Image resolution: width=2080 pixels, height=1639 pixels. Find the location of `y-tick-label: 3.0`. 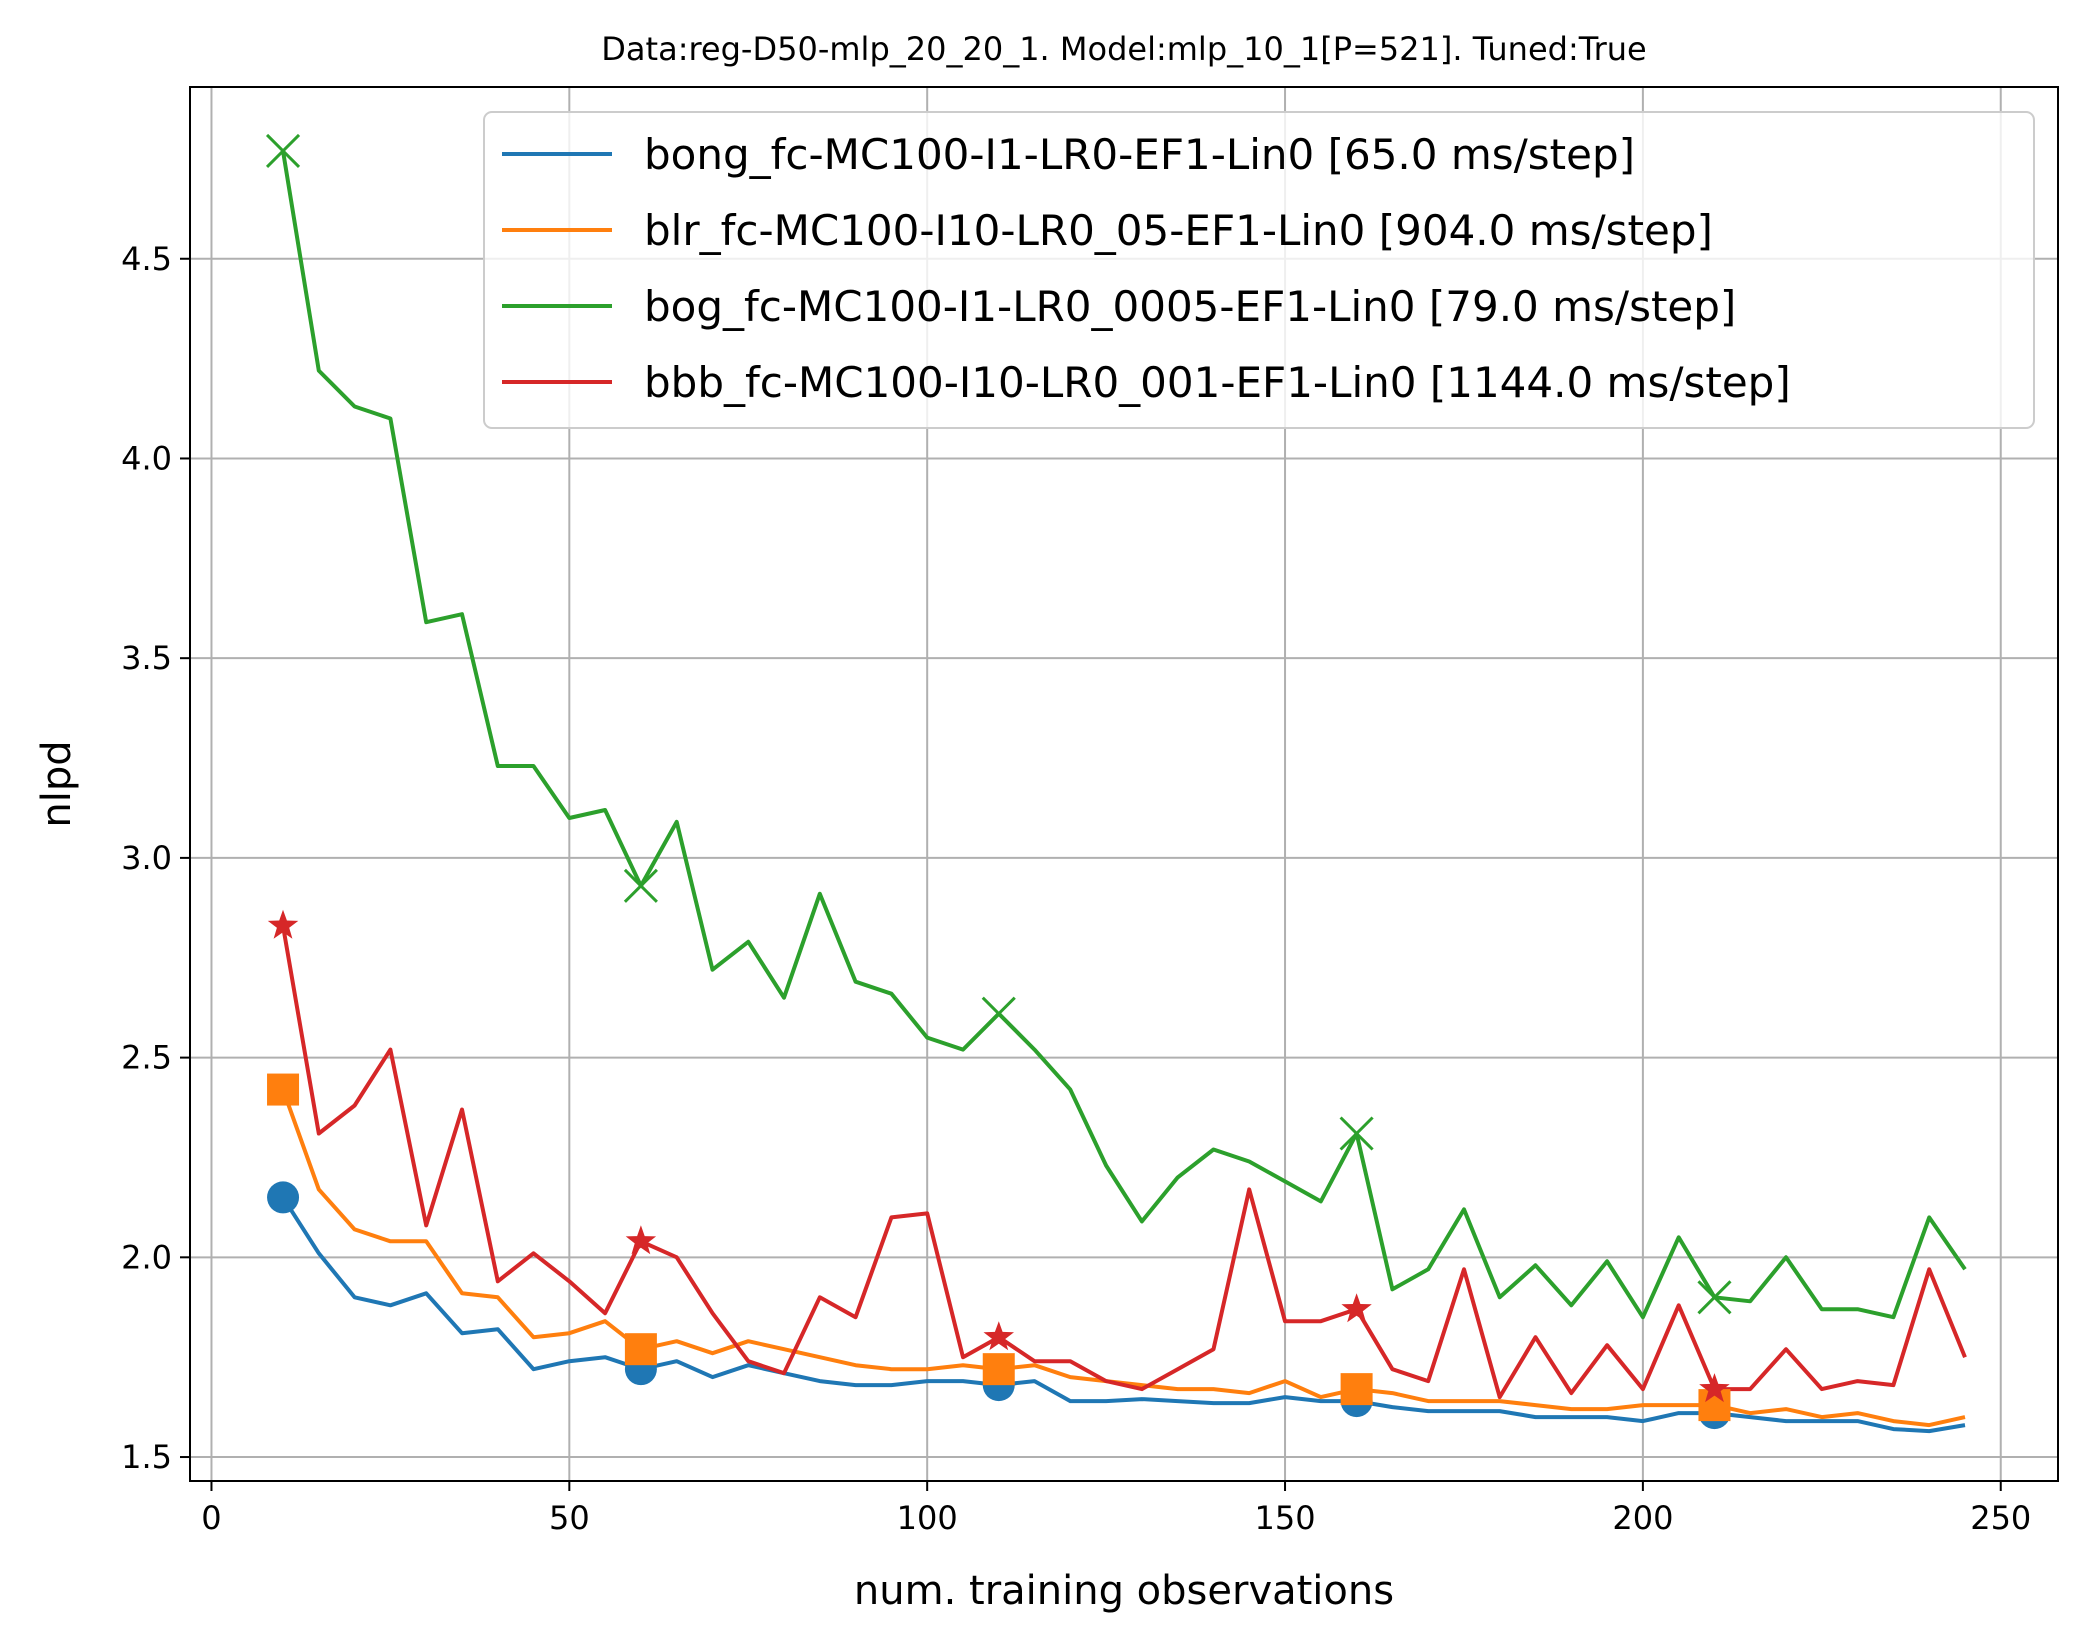

y-tick-label: 3.0 is located at coordinates (146, 858).